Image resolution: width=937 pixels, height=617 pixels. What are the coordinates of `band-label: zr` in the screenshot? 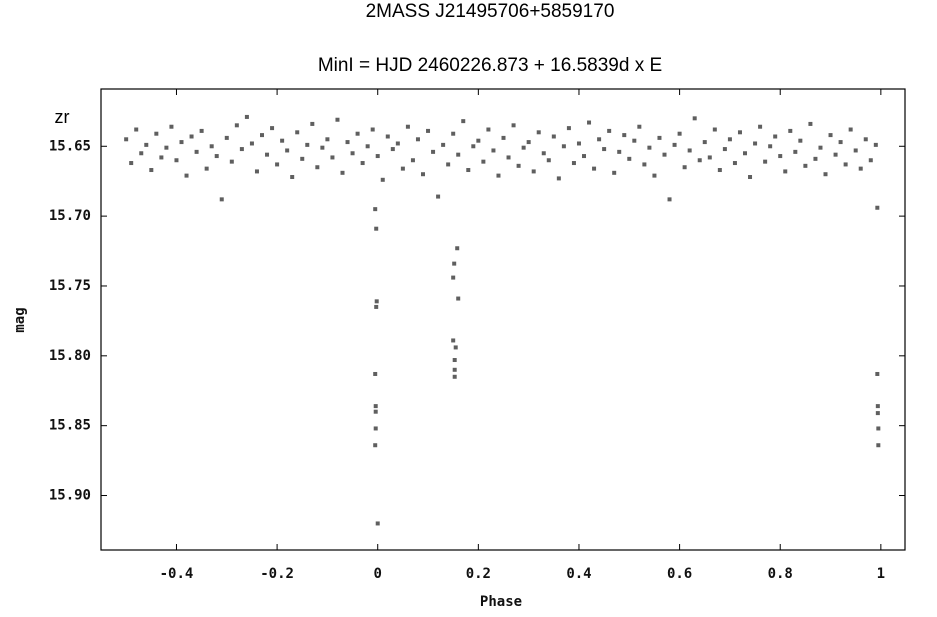 It's located at (62, 117).